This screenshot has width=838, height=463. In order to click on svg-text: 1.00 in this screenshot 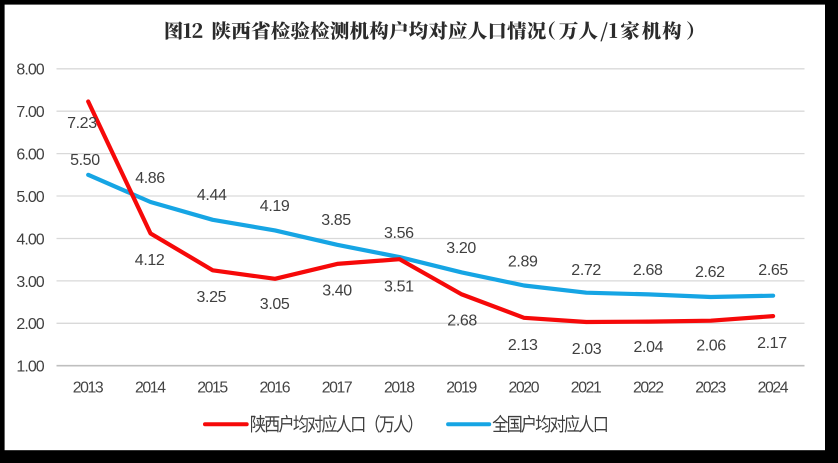, I will do `click(30, 367)`.